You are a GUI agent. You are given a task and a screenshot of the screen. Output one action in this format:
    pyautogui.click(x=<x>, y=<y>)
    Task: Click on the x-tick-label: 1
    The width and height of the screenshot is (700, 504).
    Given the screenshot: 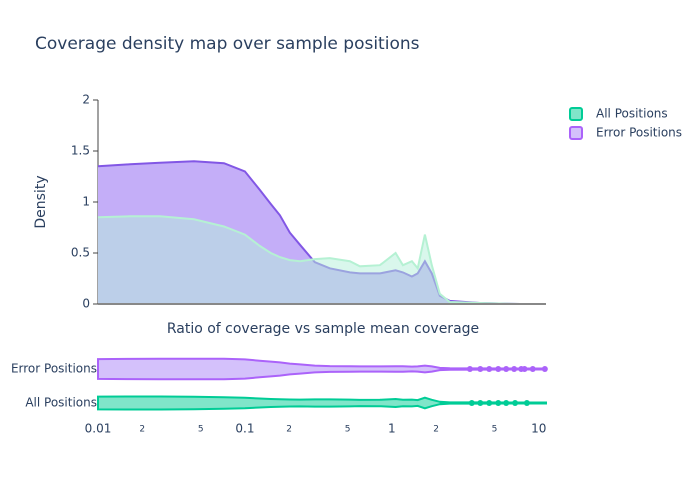 What is the action you would take?
    pyautogui.click(x=392, y=429)
    